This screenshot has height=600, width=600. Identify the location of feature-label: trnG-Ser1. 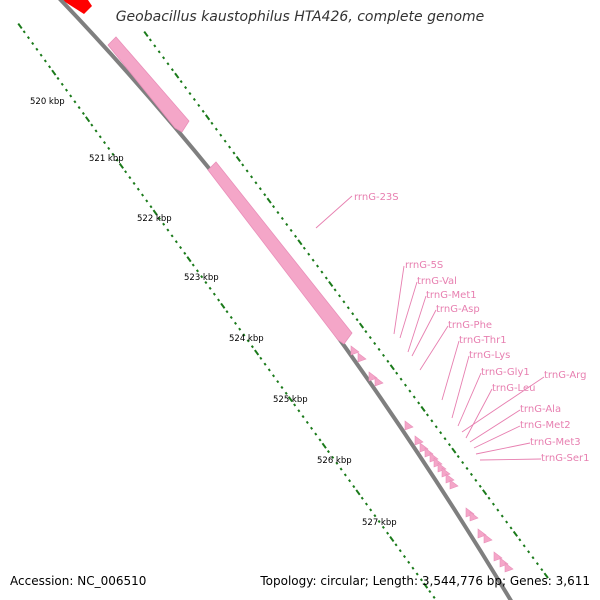
(565, 458).